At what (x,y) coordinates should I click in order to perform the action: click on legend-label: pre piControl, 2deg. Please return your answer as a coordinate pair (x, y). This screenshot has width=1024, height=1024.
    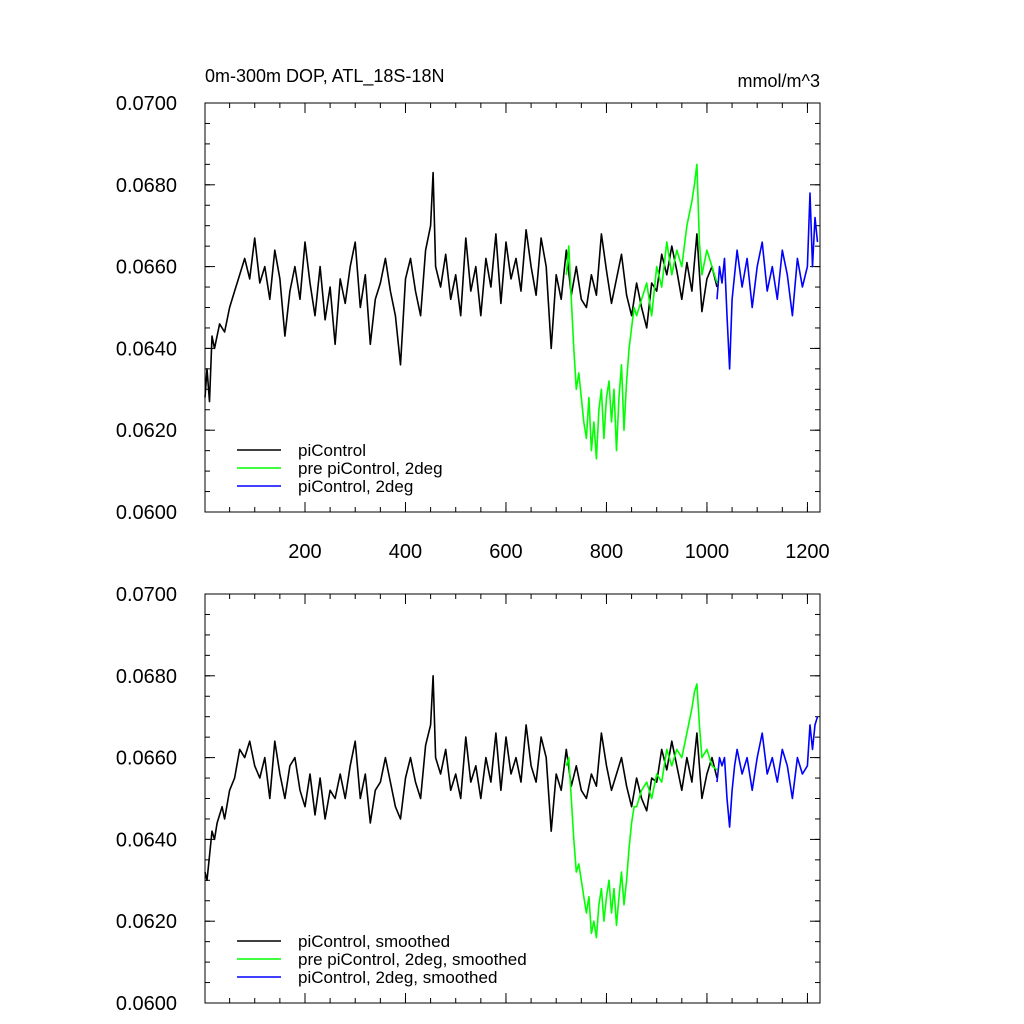
    Looking at the image, I should click on (370, 468).